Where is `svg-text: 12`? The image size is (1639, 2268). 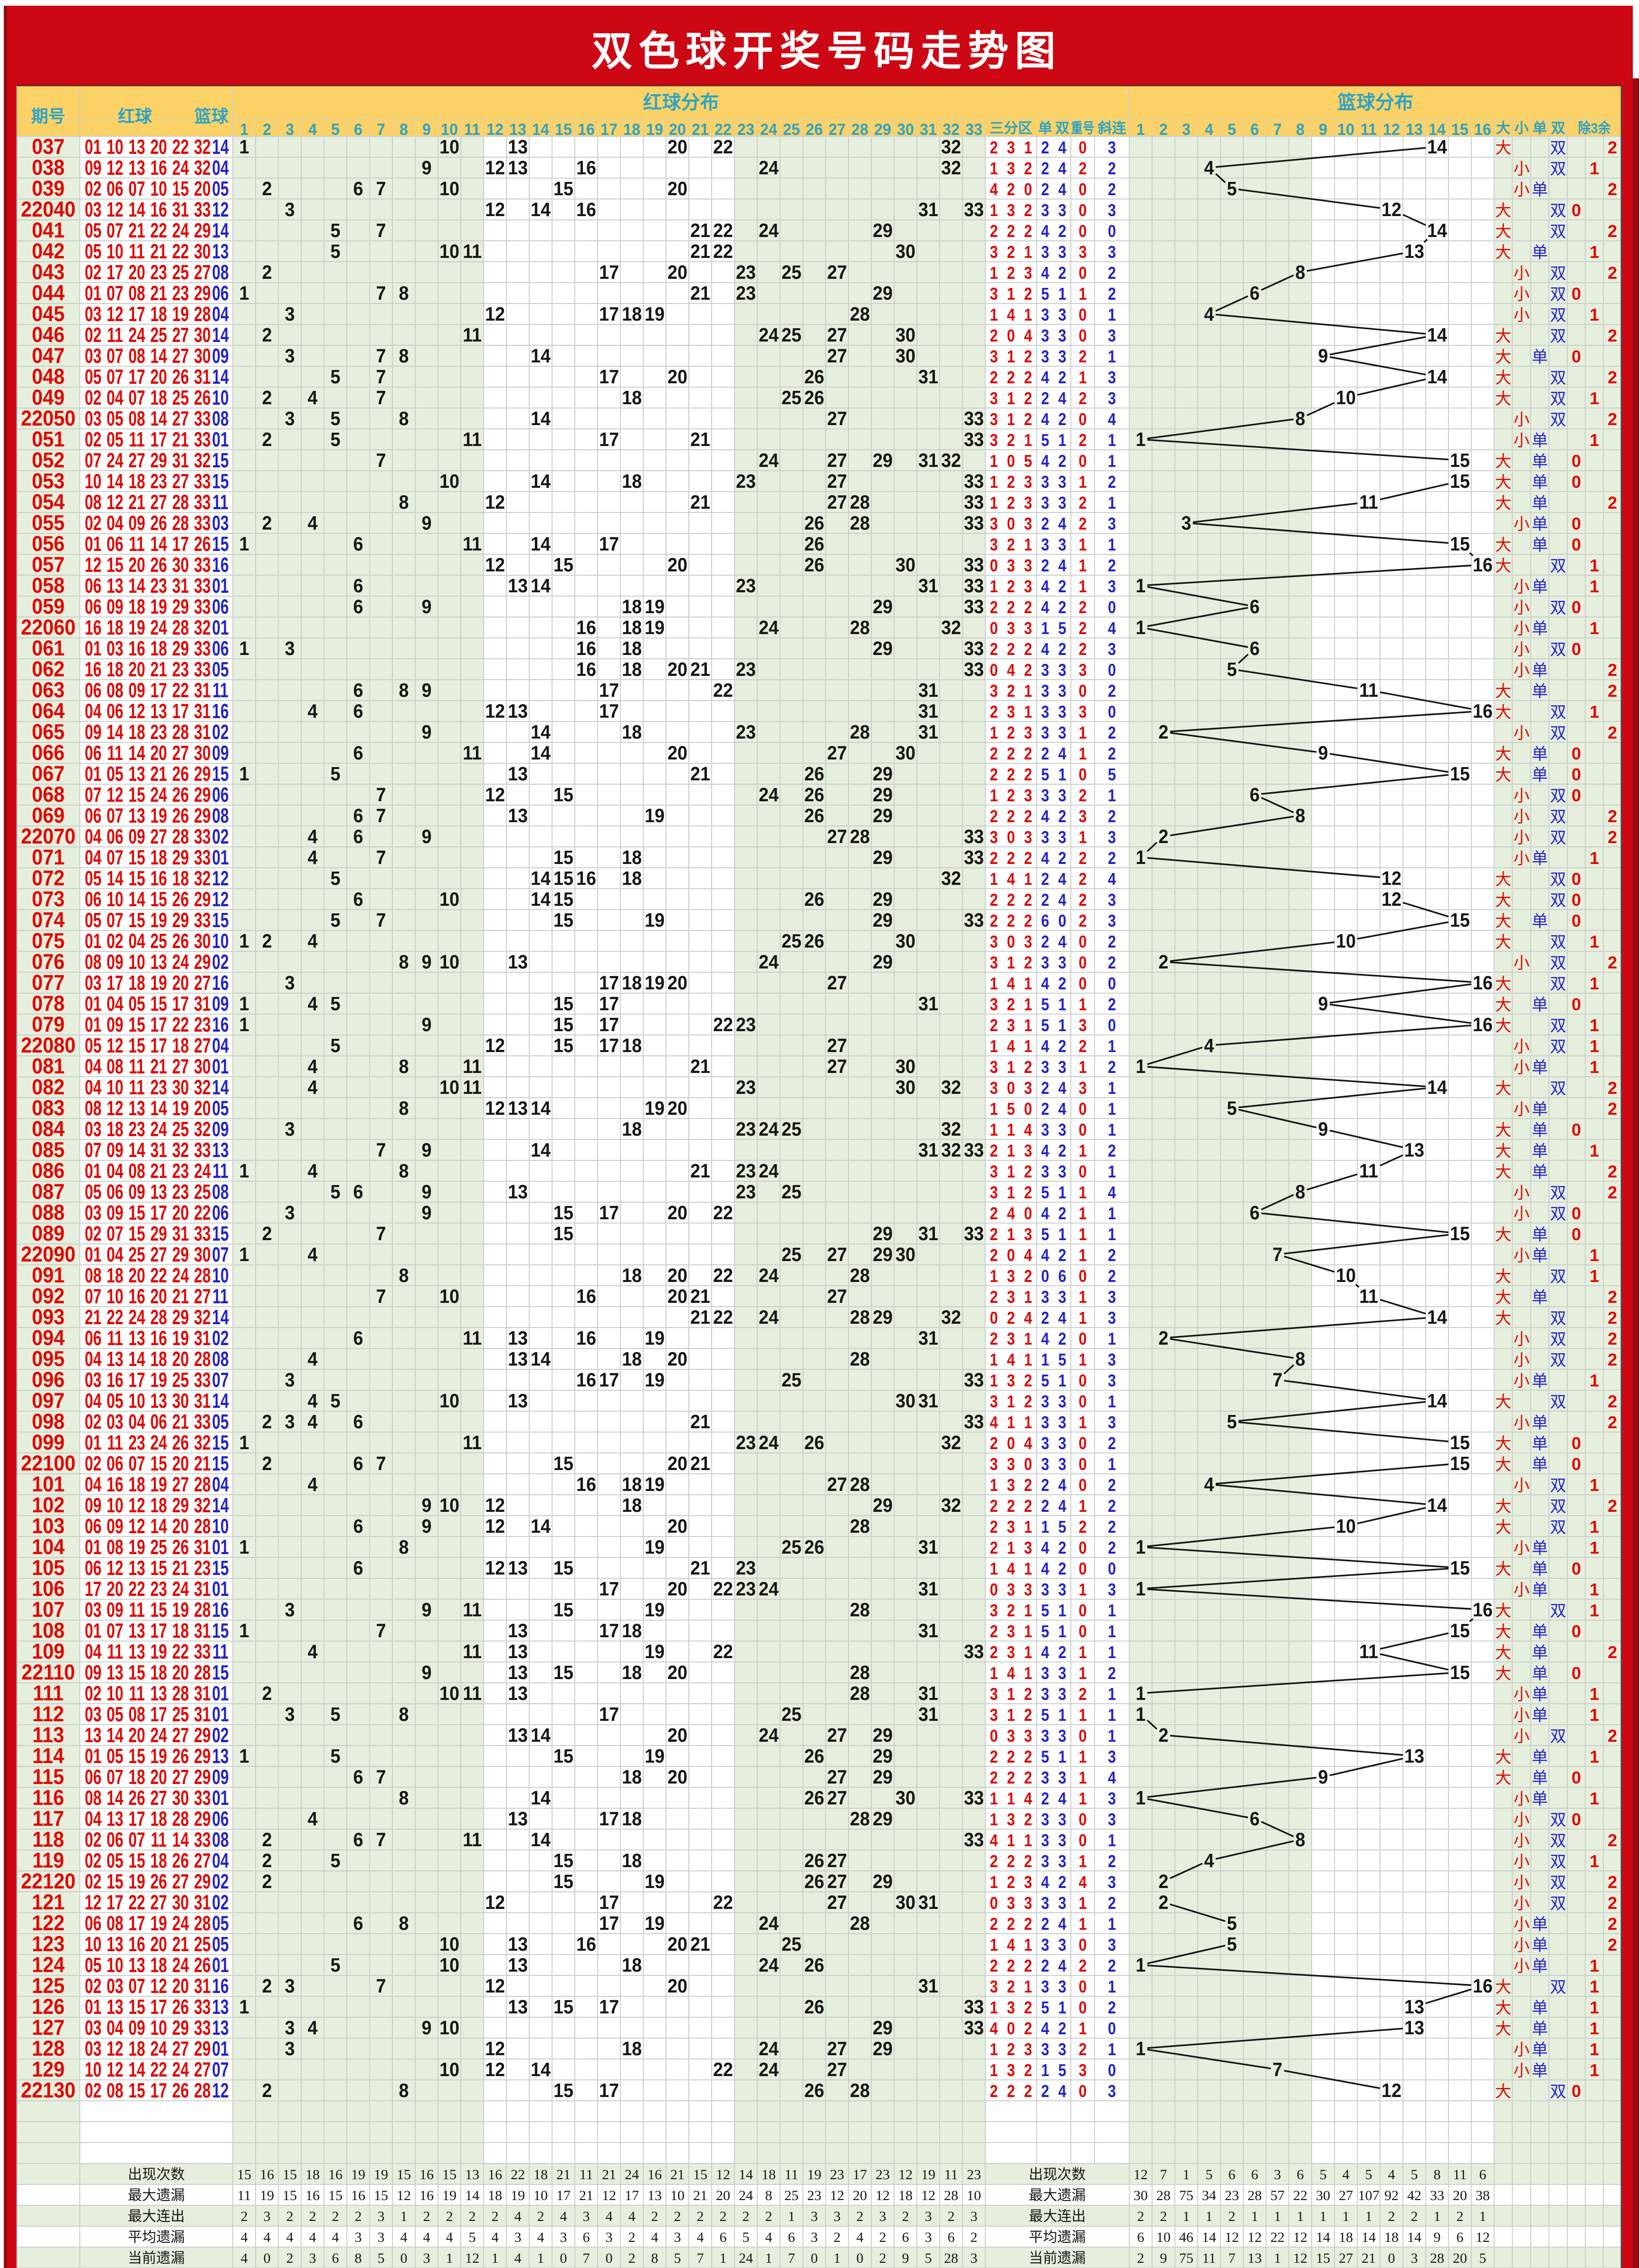
svg-text: 12 is located at coordinates (495, 210).